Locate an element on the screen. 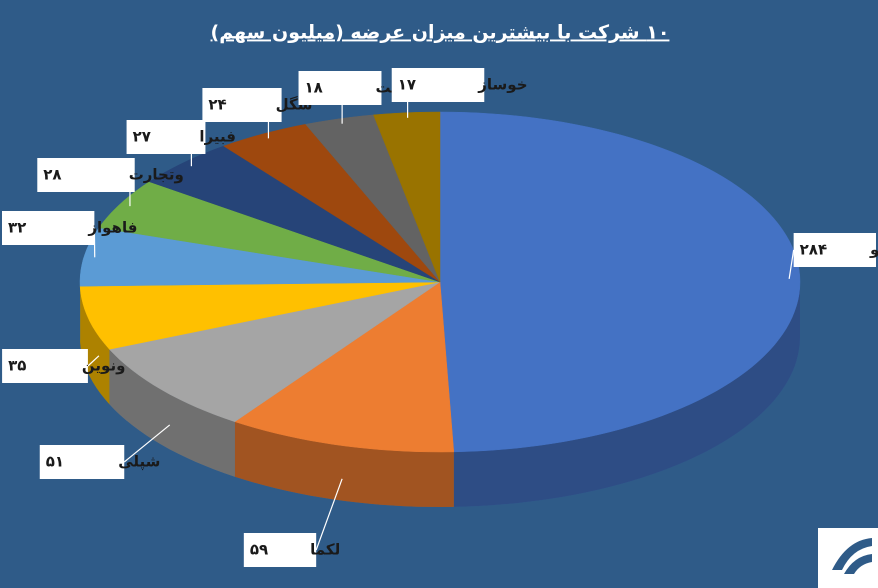 The height and width of the screenshot is (588, 878). data-label: ۵۱ شپلی is located at coordinates (99, 462).